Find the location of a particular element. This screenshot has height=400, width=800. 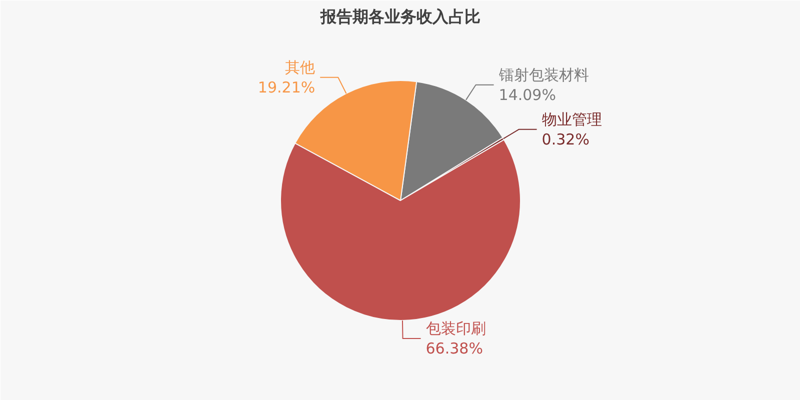

chart-title: 报告期各业务收入占比 is located at coordinates (400, 16).